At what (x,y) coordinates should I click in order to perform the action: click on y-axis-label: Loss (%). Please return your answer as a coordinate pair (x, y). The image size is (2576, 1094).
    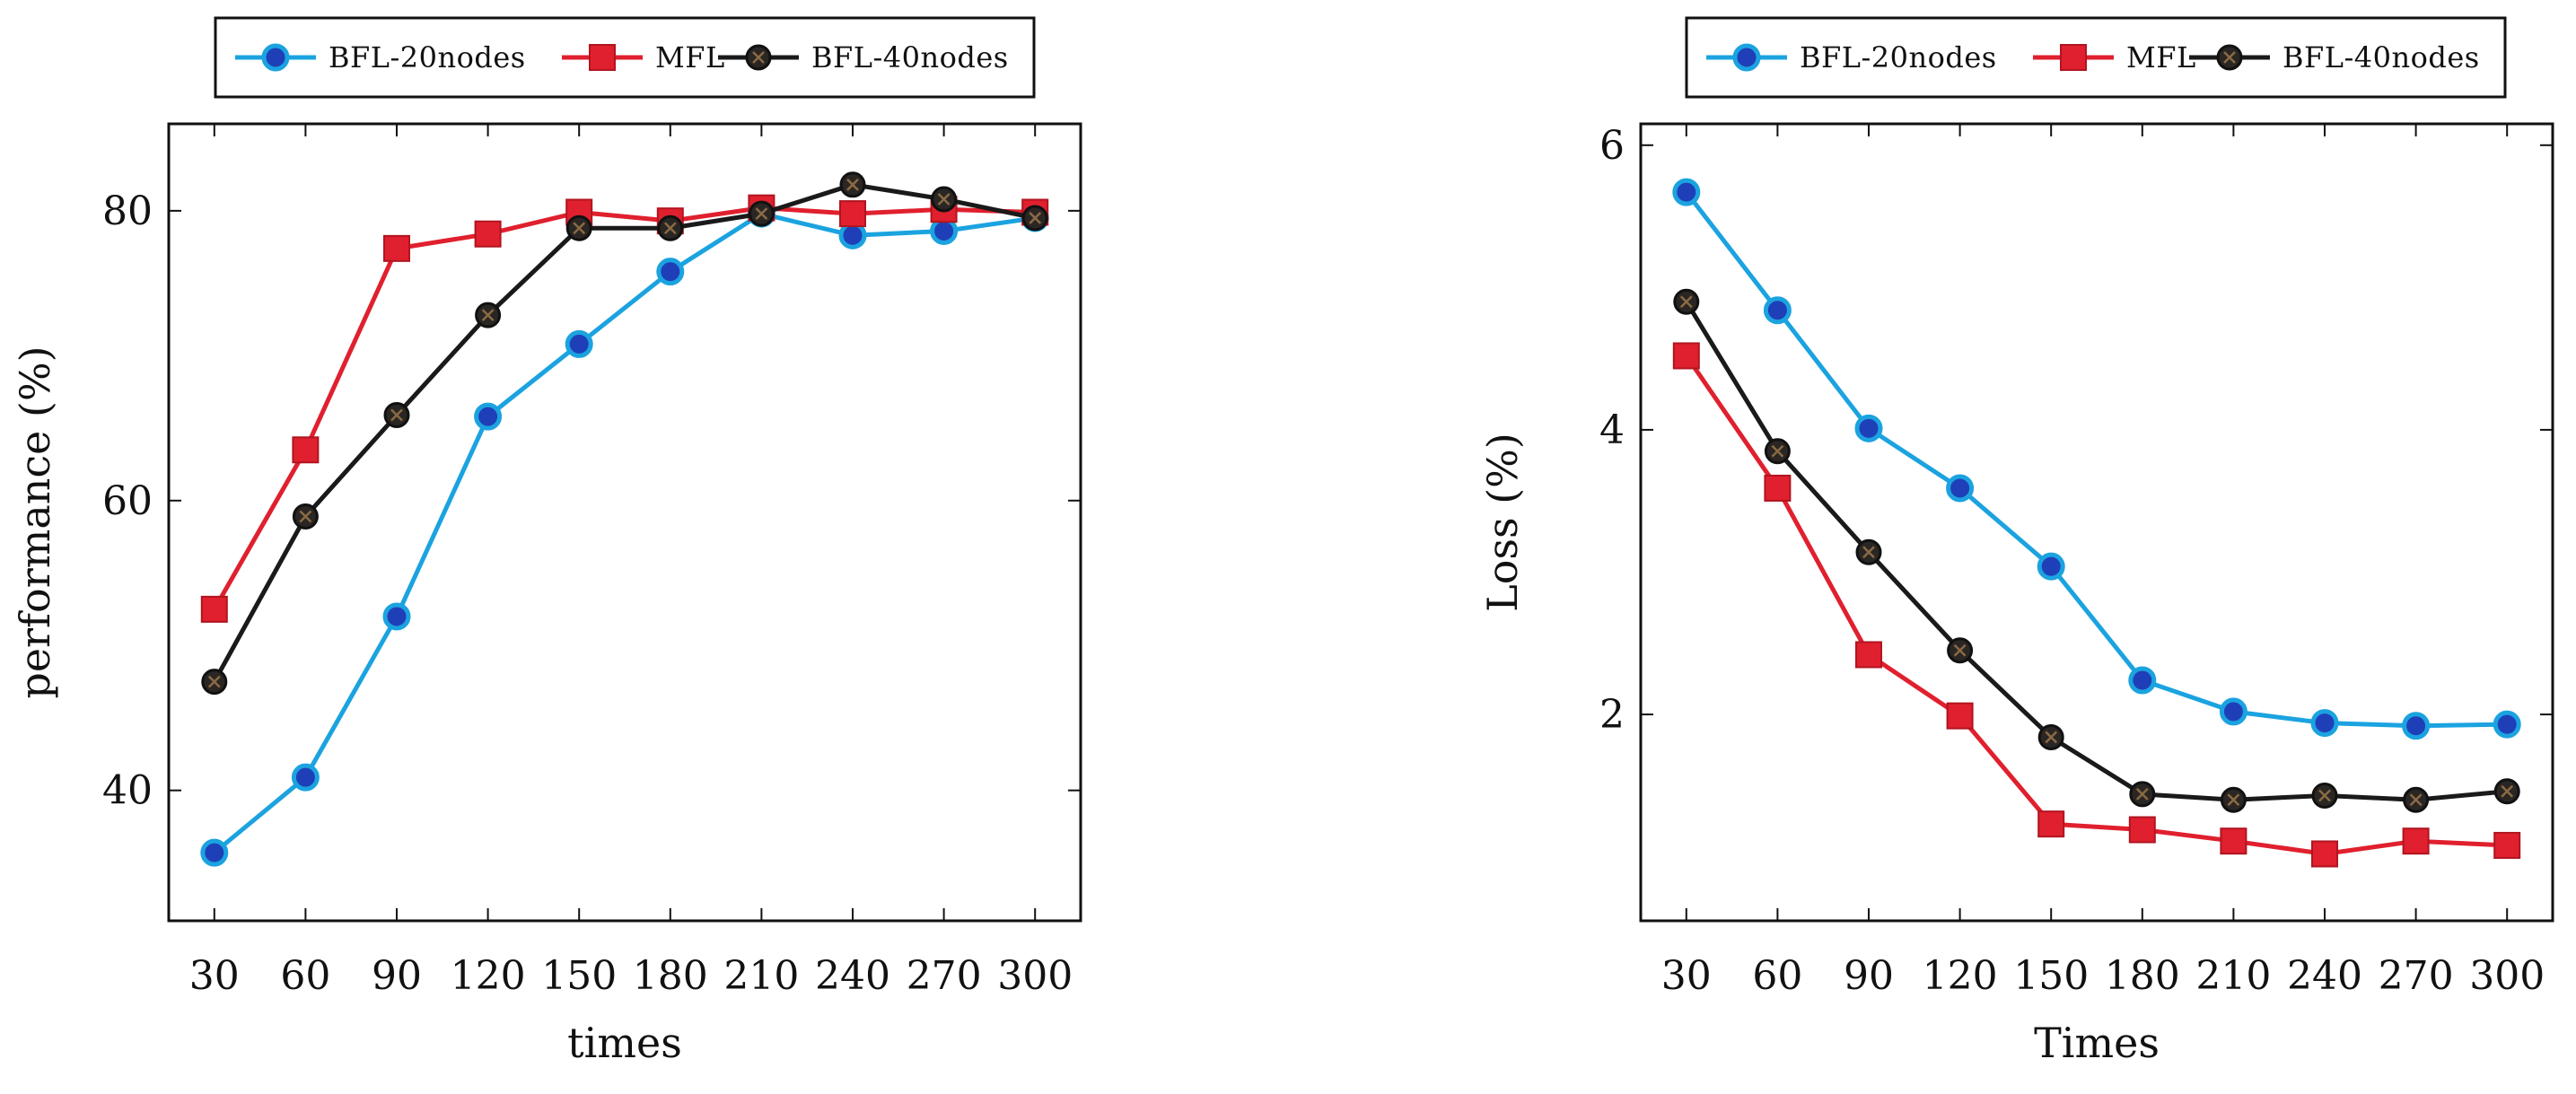
    Looking at the image, I should click on (1502, 522).